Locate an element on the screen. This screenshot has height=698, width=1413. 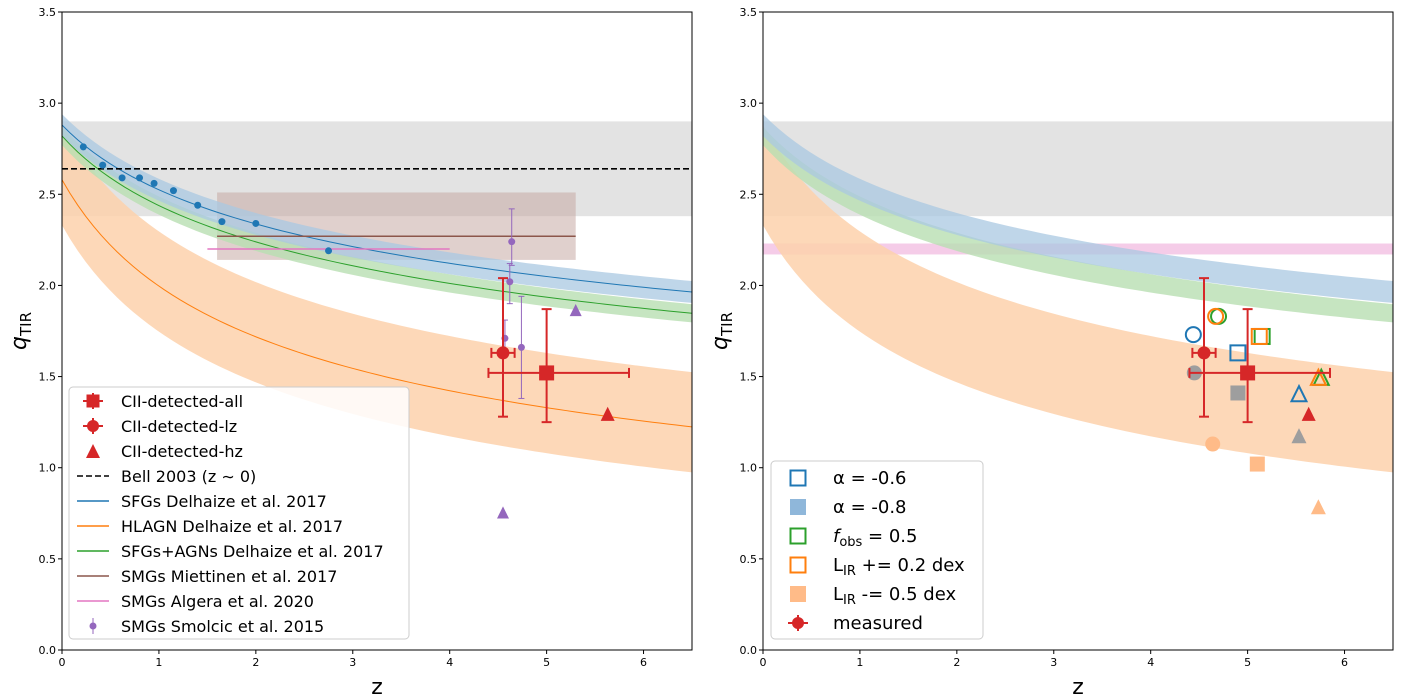
legend-entry: α = -0.6 is located at coordinates (848, 478).